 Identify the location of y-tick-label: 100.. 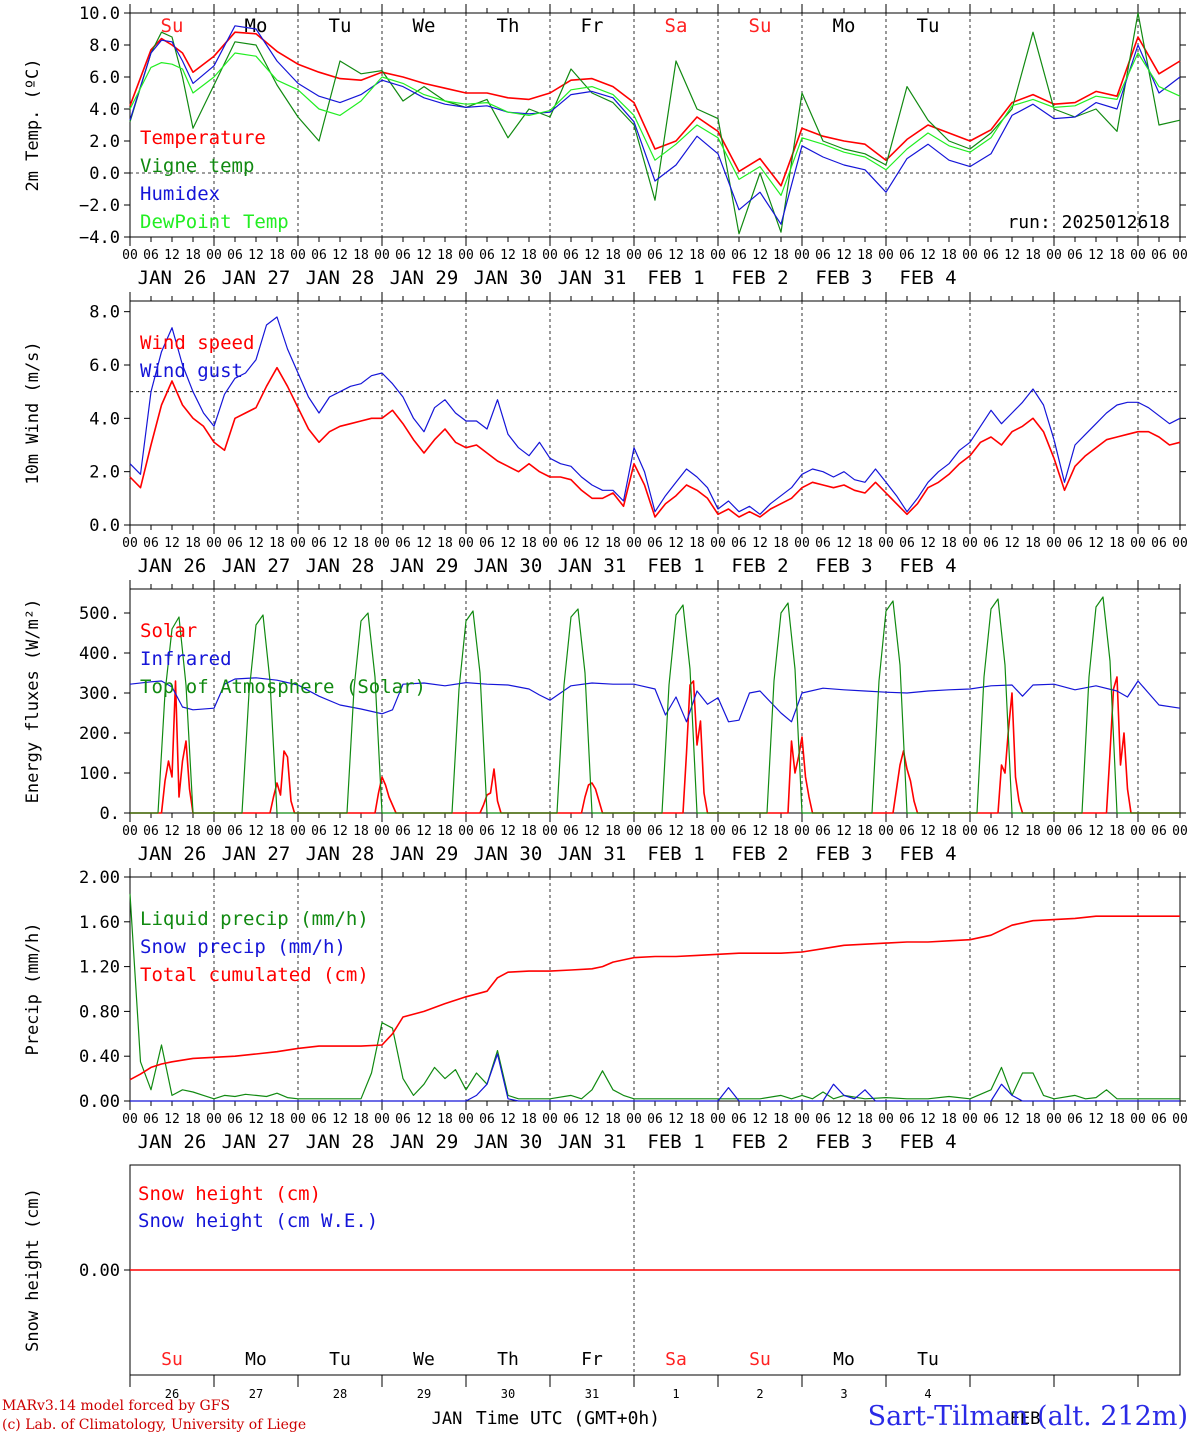
(99, 774).